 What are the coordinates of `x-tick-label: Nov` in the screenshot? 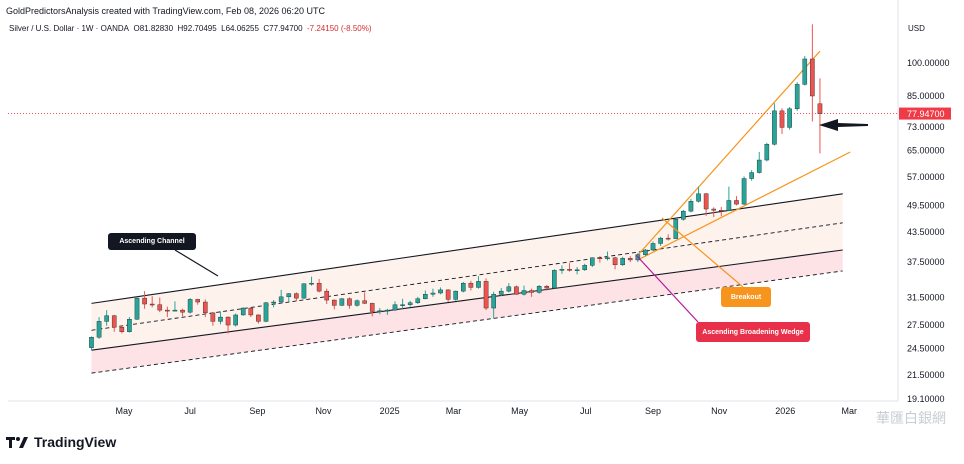 It's located at (323, 411).